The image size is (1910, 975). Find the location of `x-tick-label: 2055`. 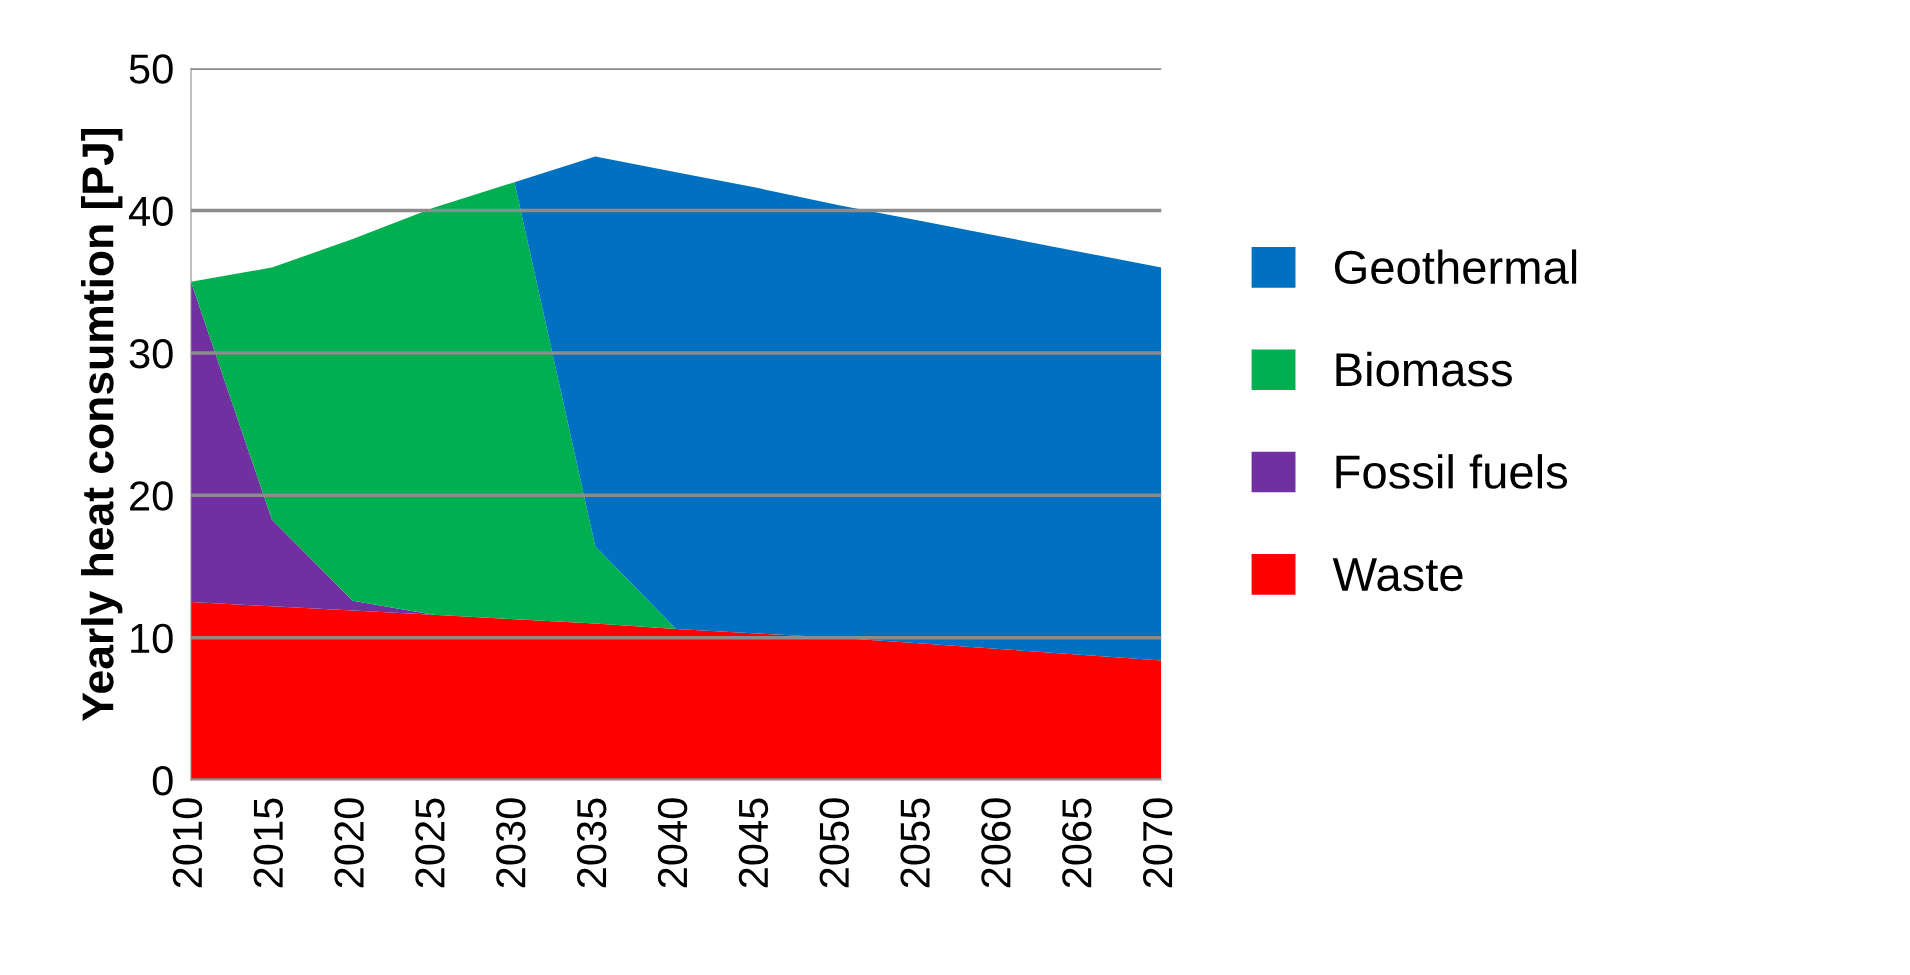

x-tick-label: 2055 is located at coordinates (915, 843).